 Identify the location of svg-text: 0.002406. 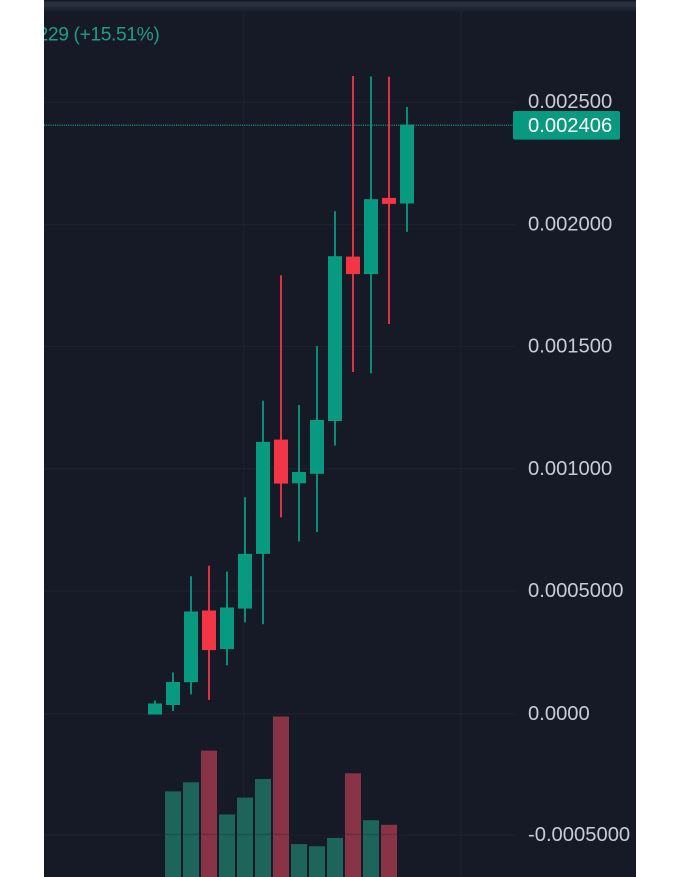
(570, 126).